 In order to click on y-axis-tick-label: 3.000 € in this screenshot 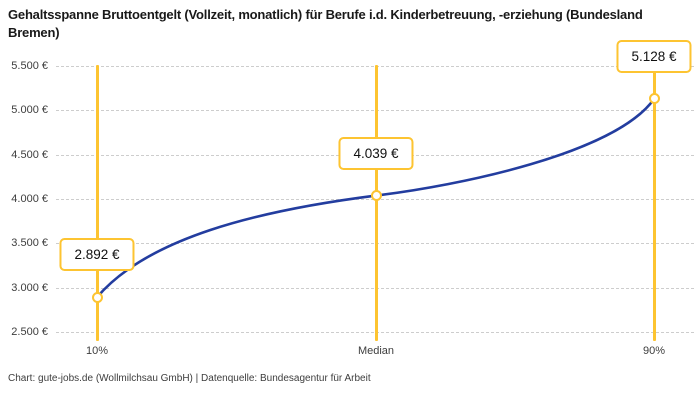, I will do `click(29, 287)`.